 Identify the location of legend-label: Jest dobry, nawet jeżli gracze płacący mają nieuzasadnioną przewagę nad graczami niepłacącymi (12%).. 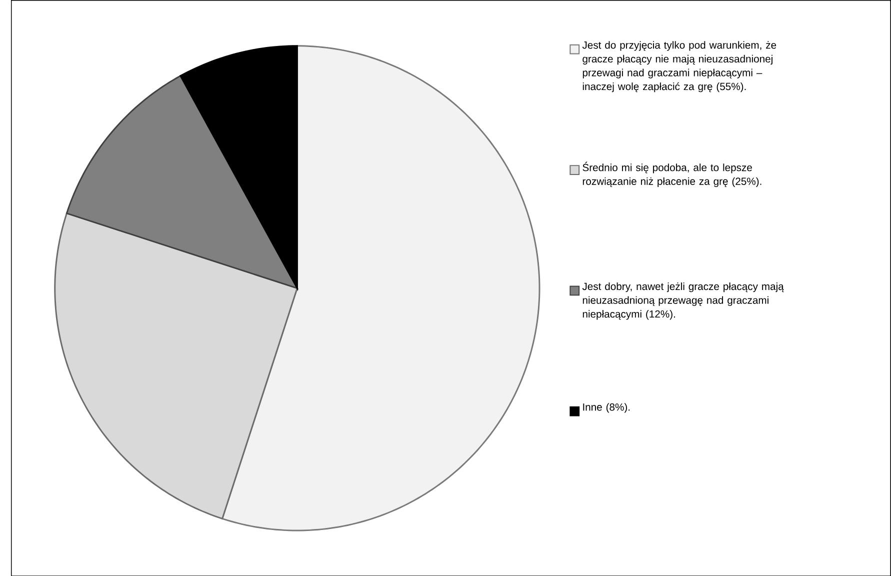
(683, 301).